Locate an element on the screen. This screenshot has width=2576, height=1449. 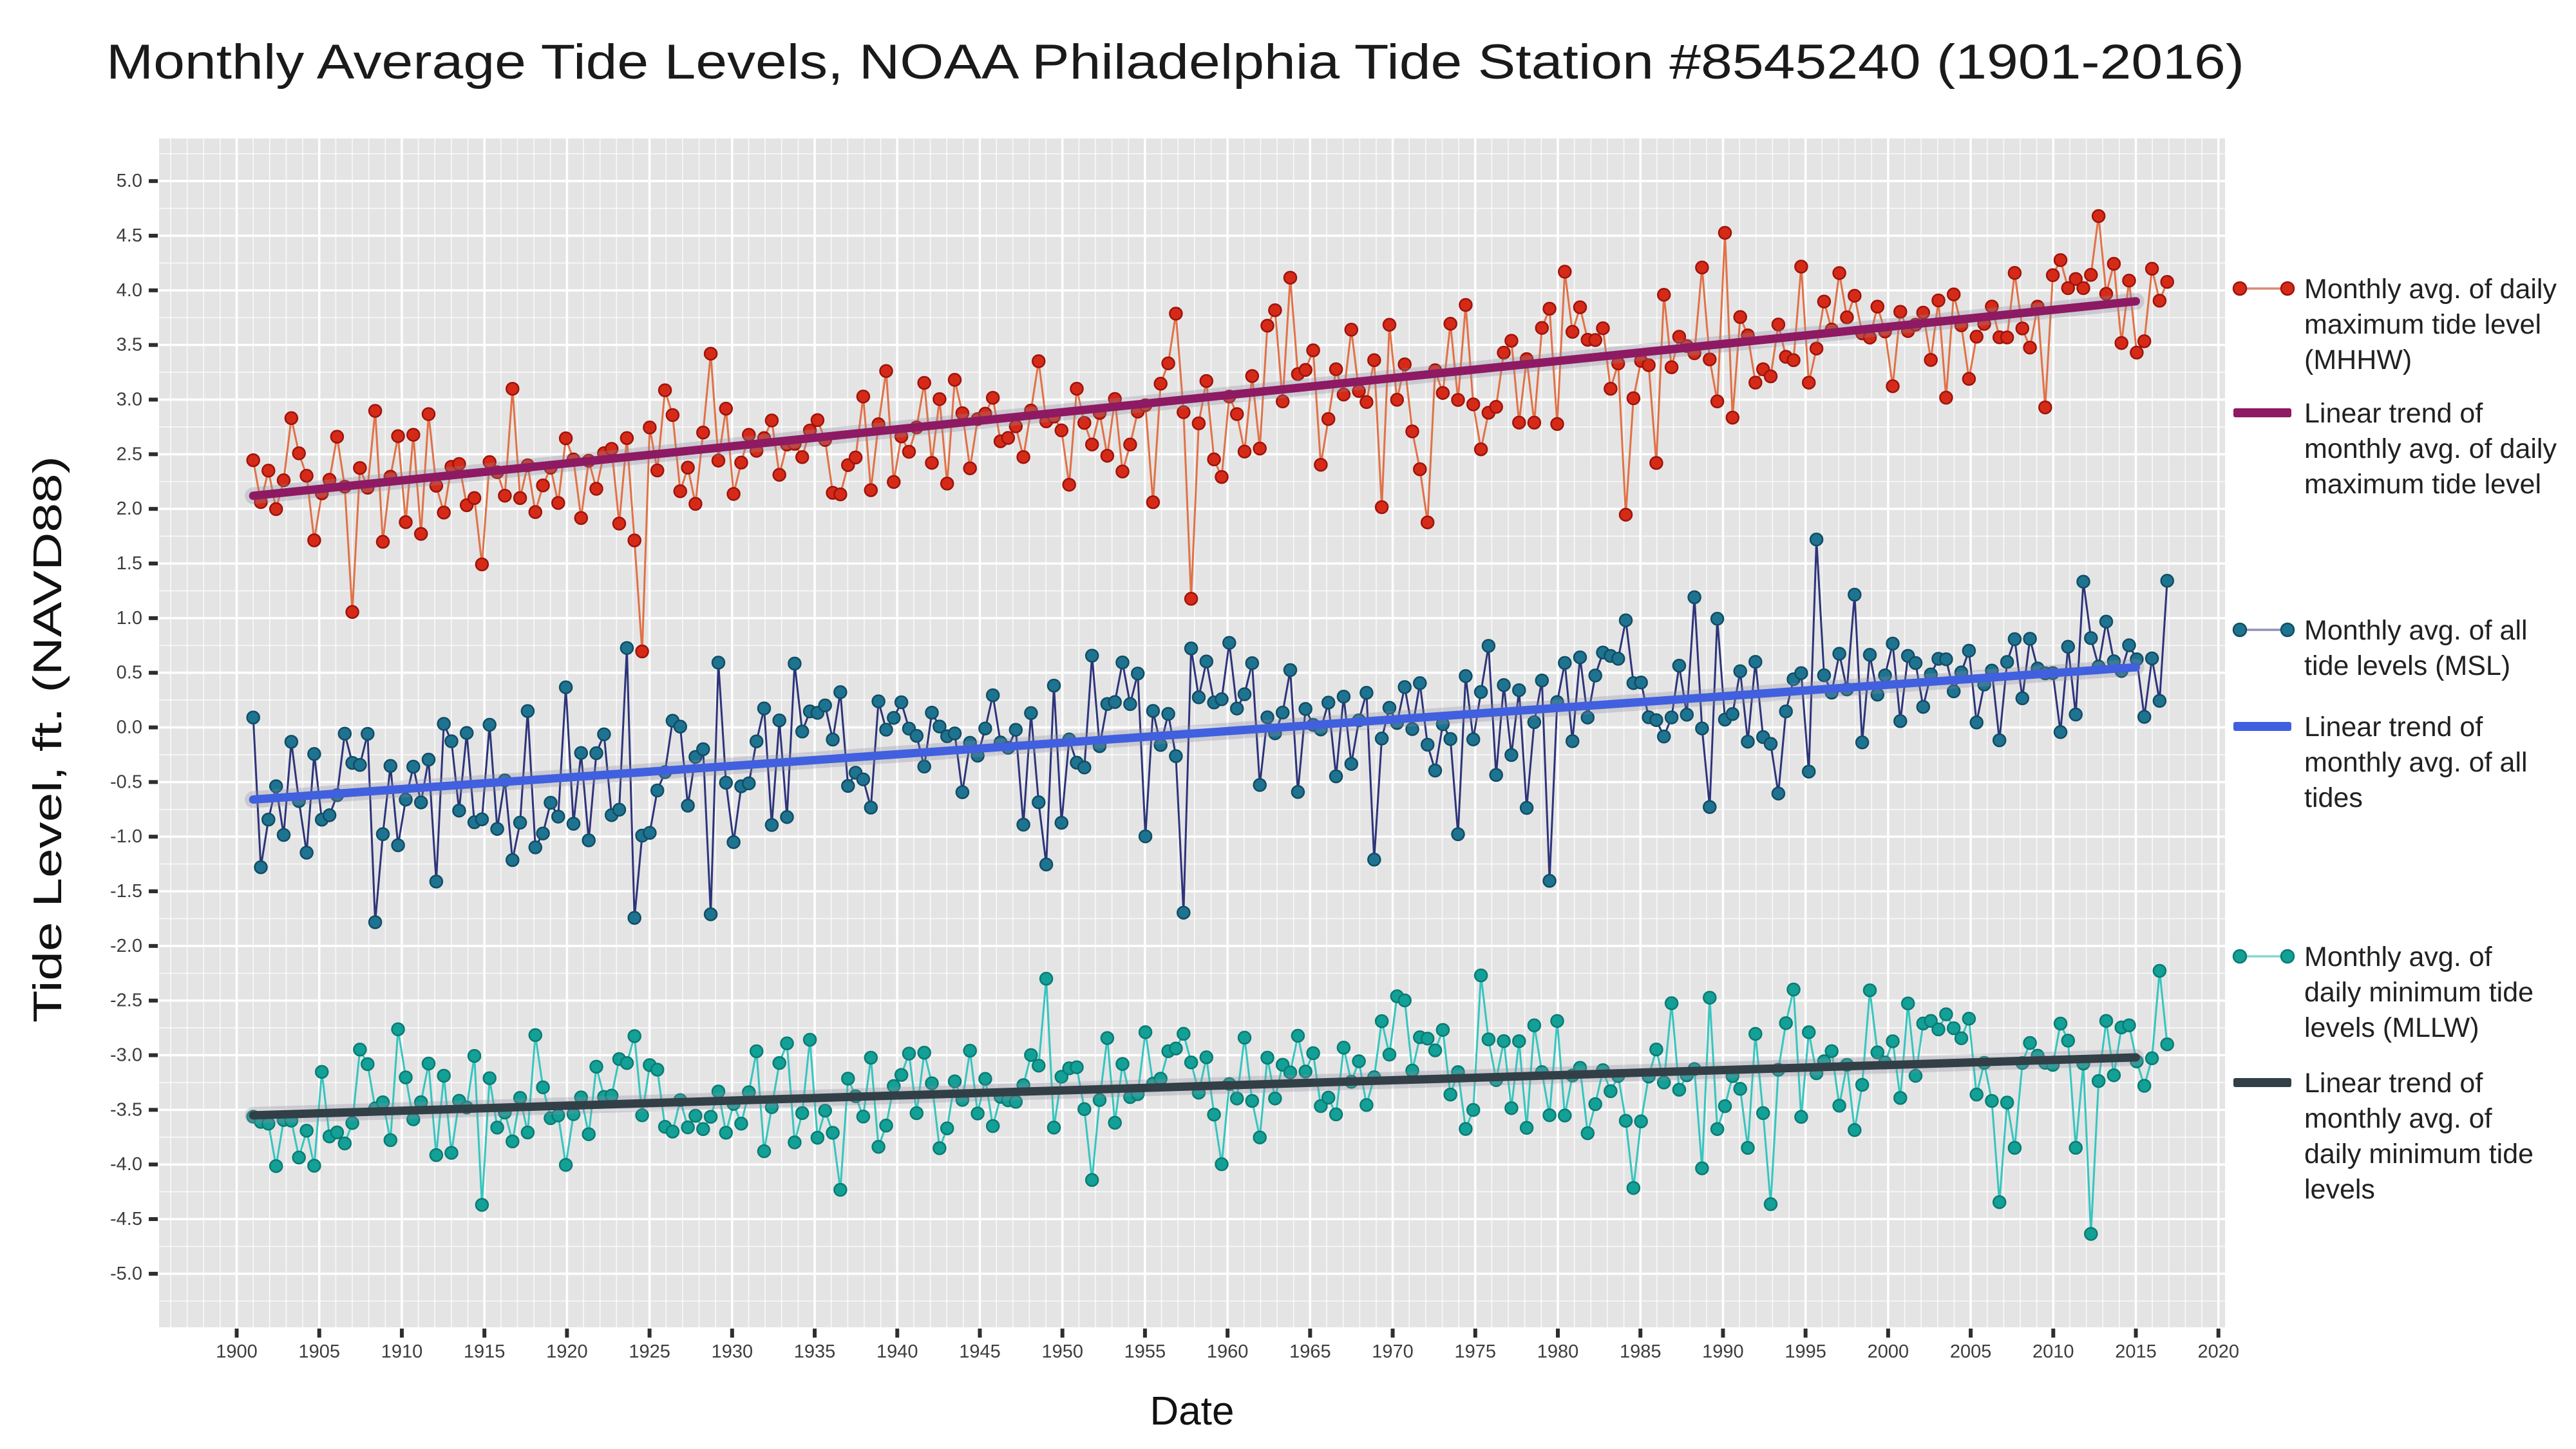
x-tick-label: 1990 is located at coordinates (1723, 1351).